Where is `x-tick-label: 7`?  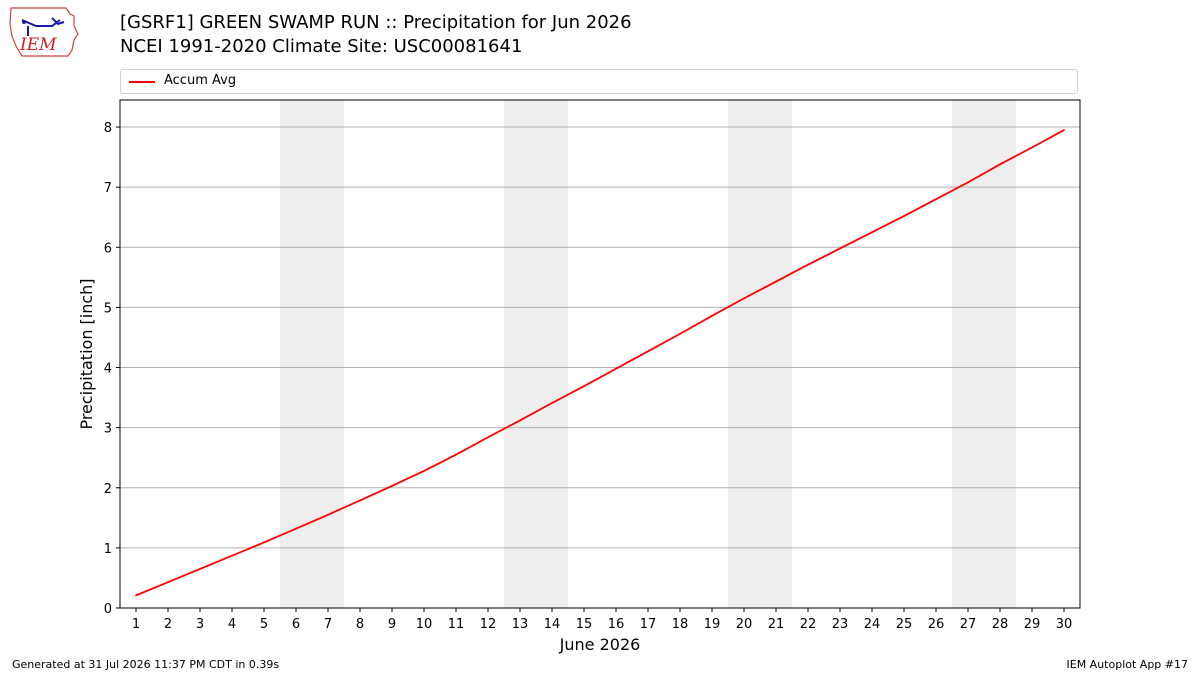 x-tick-label: 7 is located at coordinates (328, 624).